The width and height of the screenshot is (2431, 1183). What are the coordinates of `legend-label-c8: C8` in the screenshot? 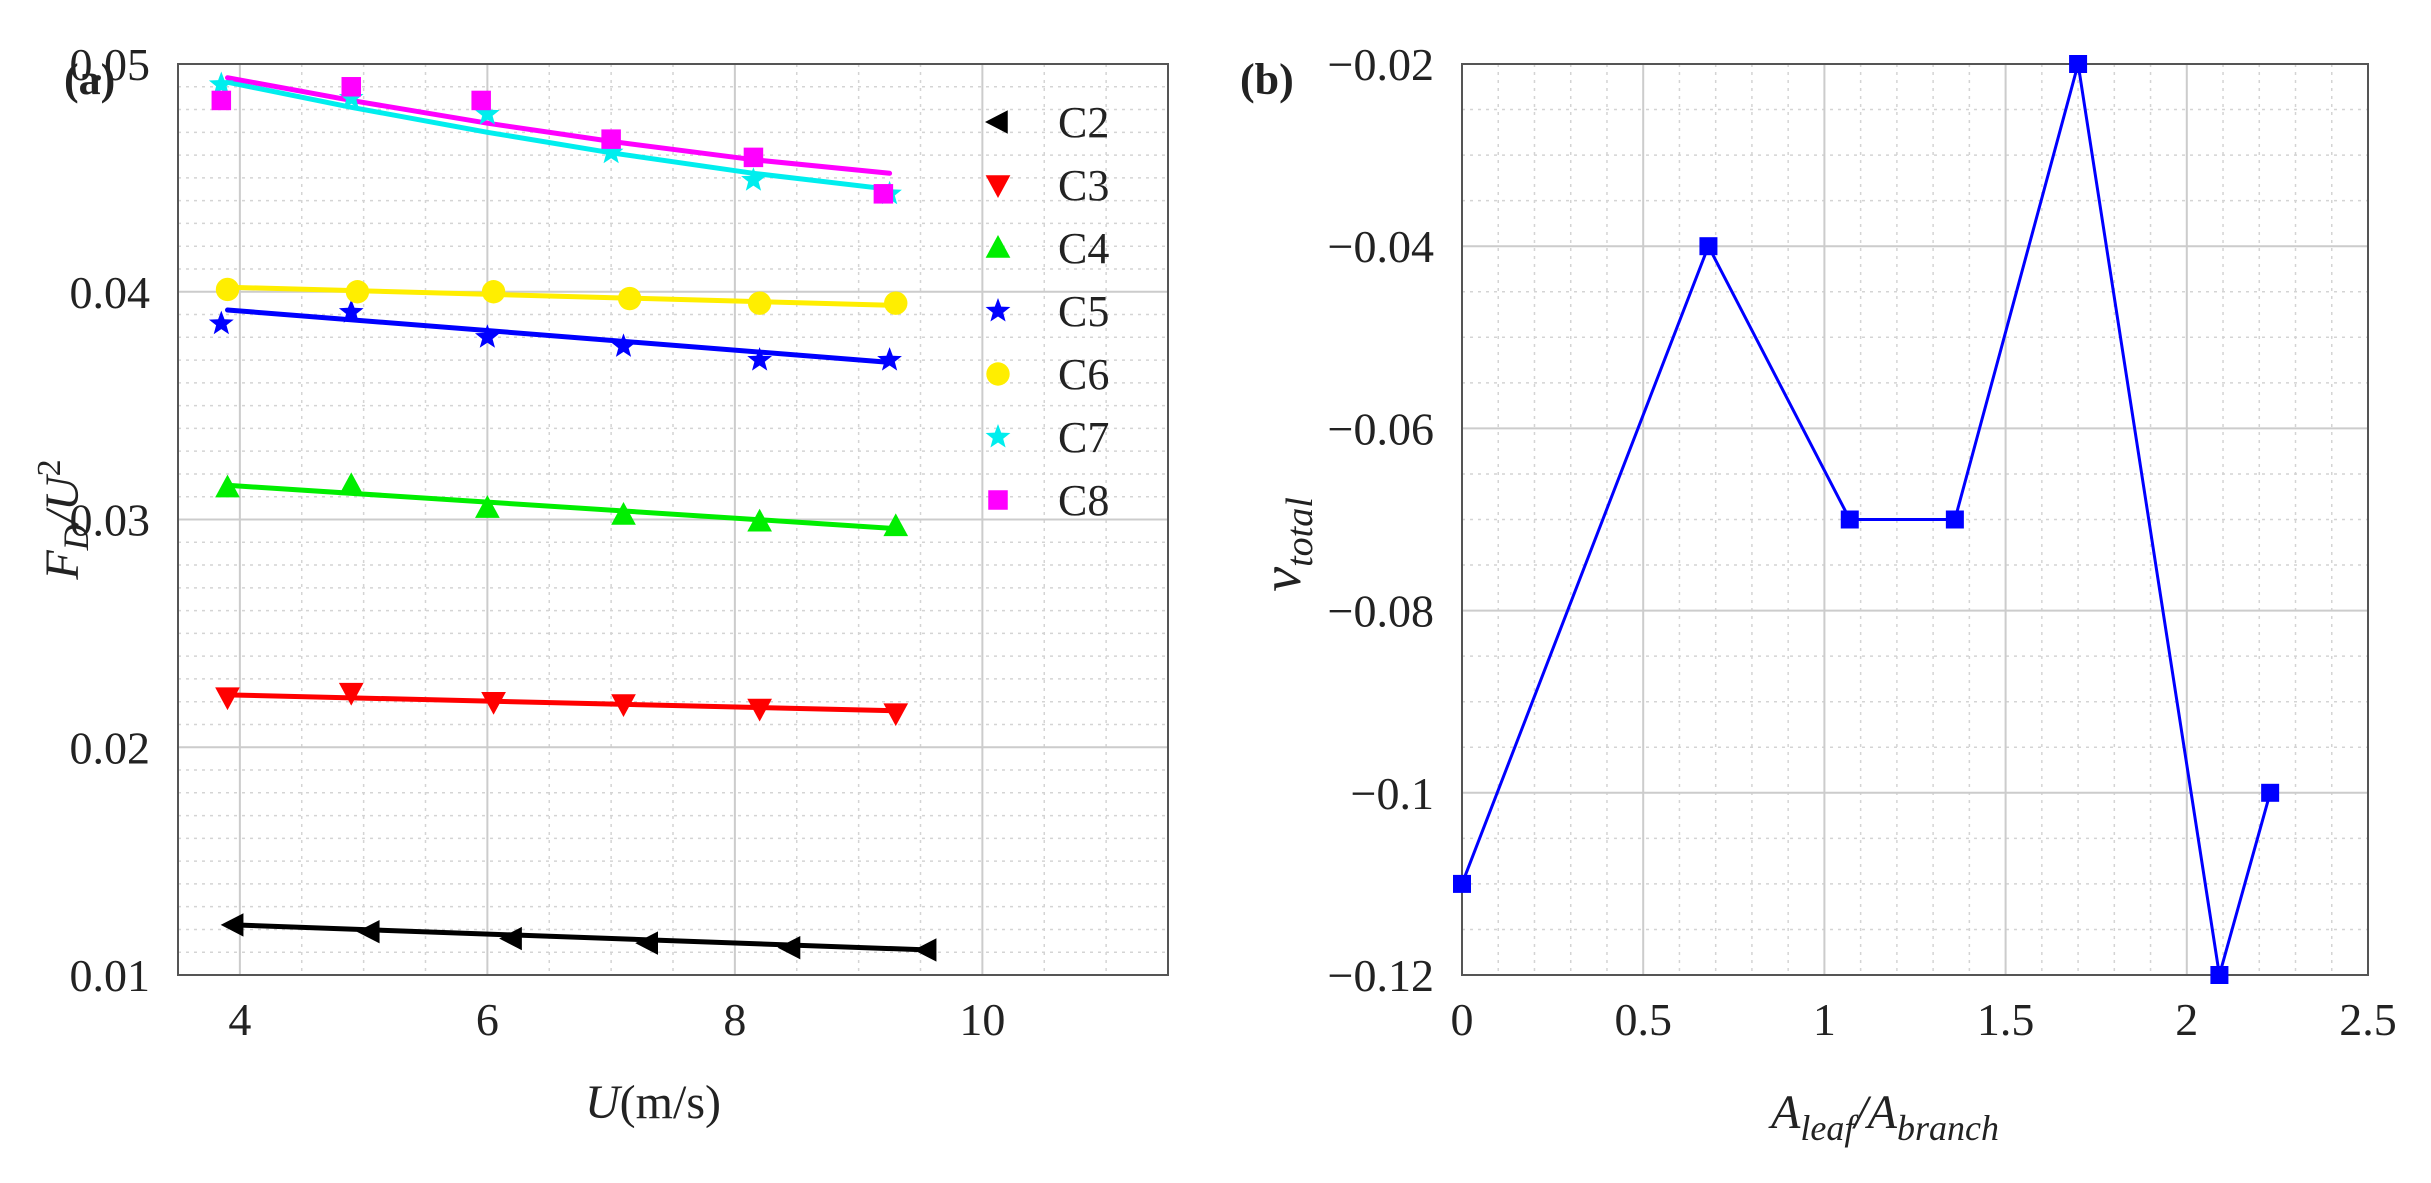 It's located at (1083, 500).